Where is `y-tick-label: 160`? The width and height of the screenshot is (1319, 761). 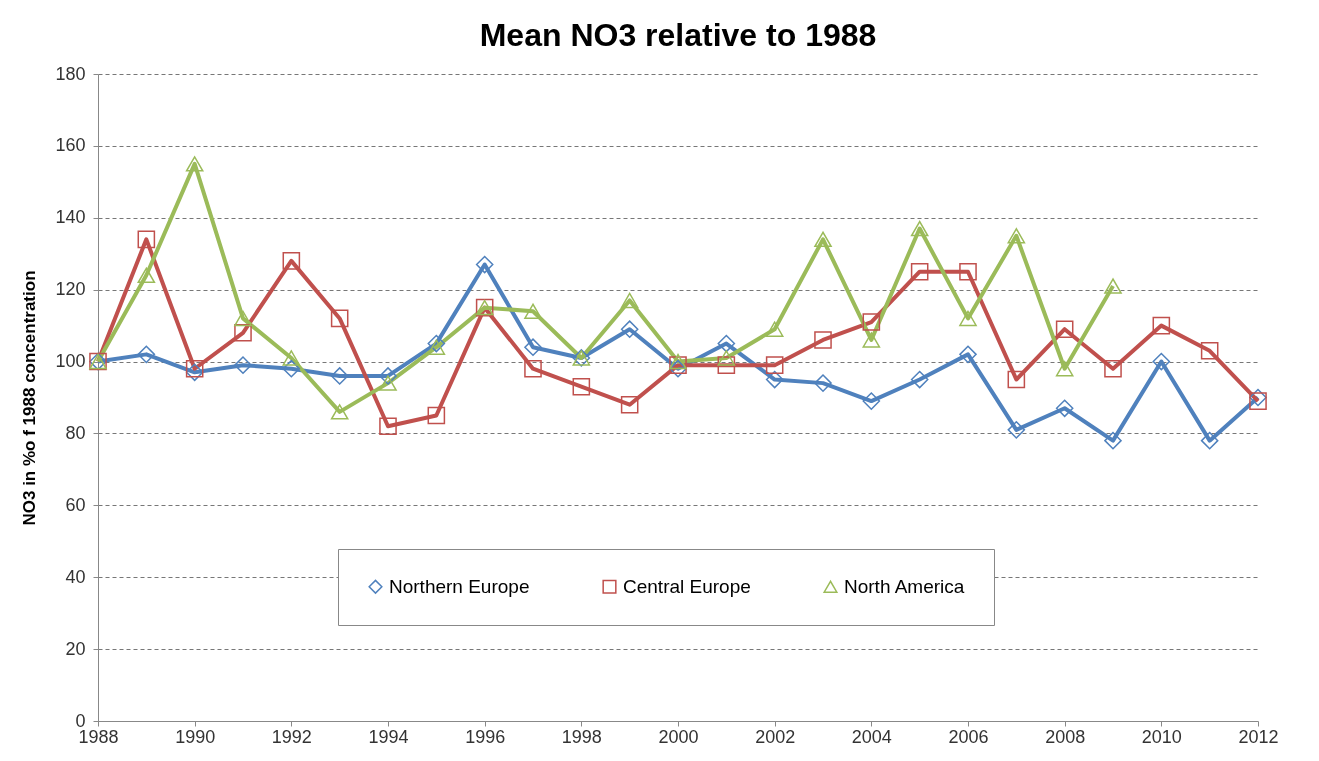
y-tick-label: 160 is located at coordinates (70, 145).